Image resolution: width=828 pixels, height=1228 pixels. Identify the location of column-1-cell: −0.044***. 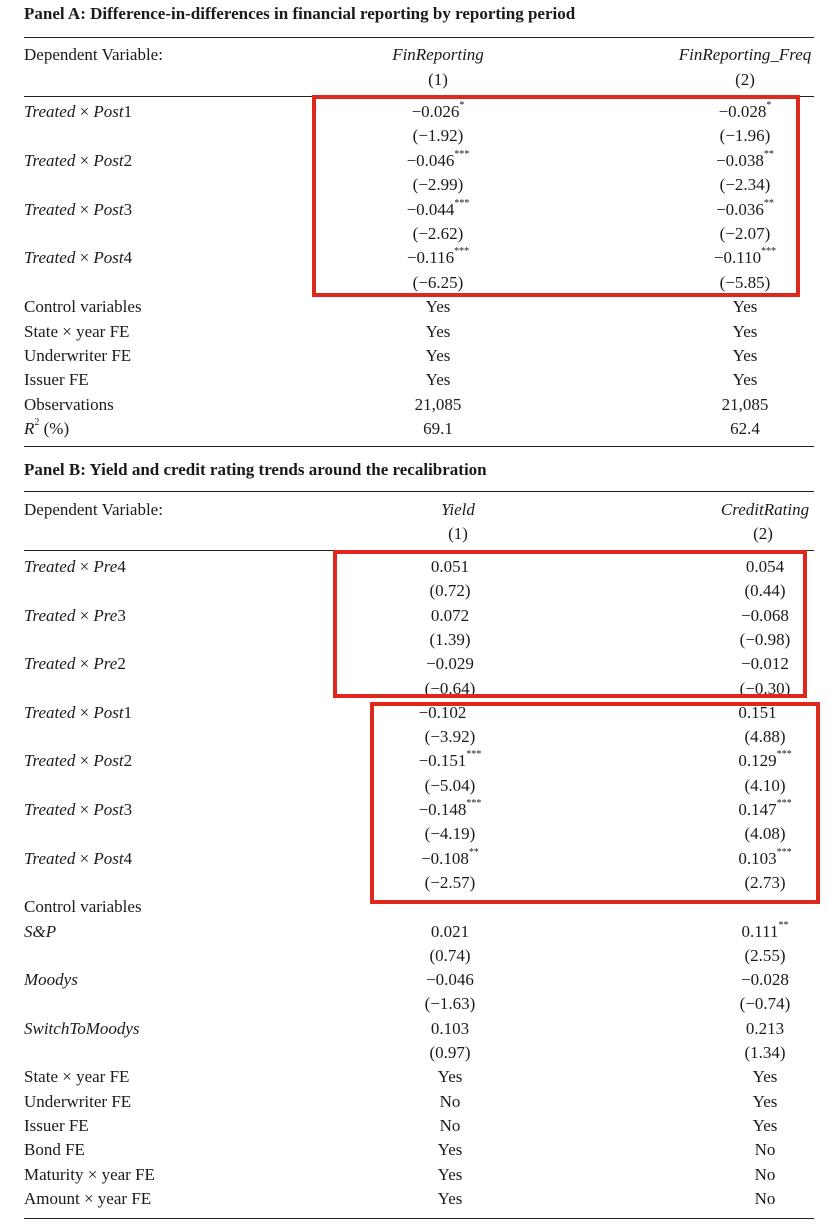
(438, 210).